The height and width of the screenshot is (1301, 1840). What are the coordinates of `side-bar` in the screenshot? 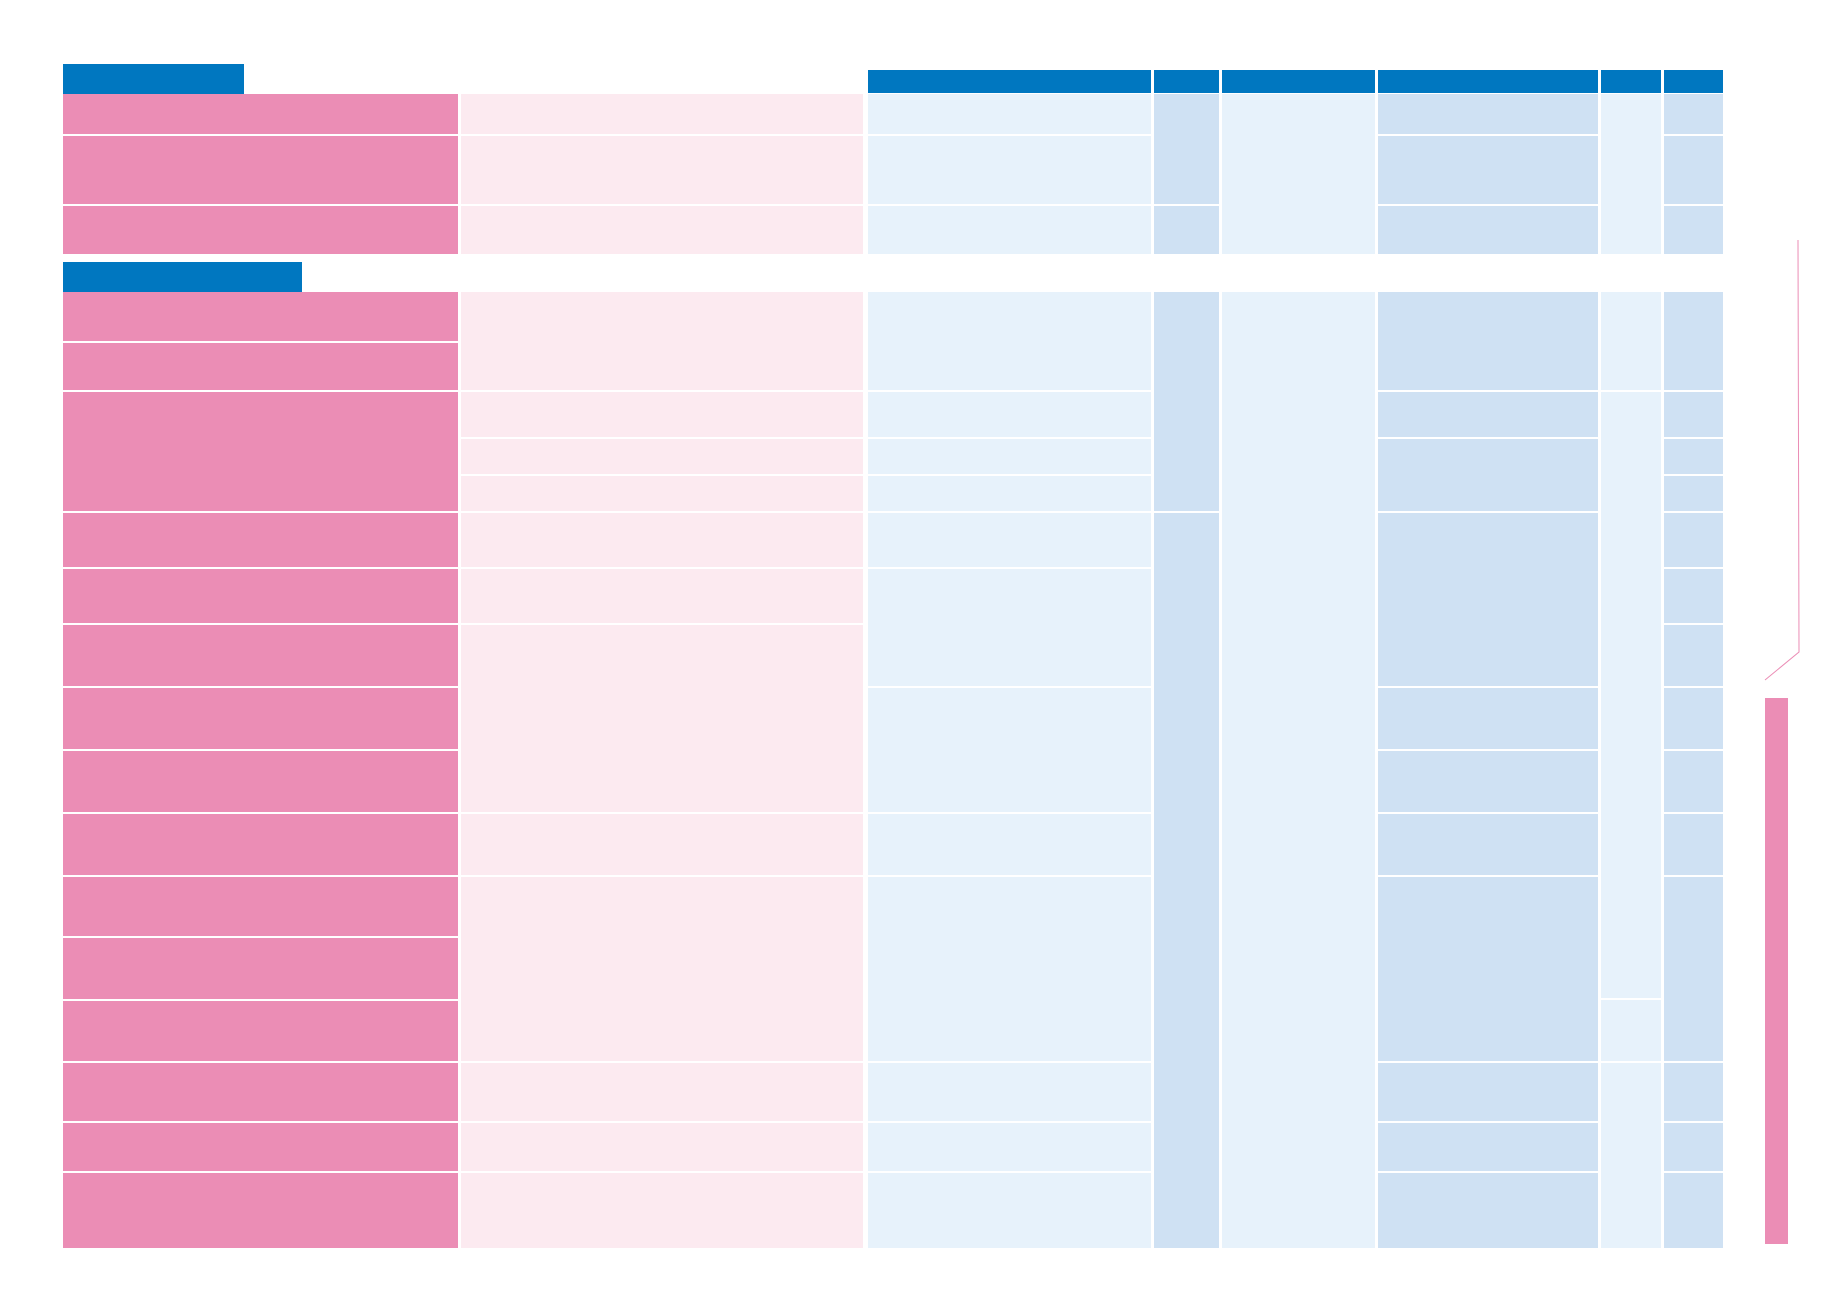 It's located at (1776, 971).